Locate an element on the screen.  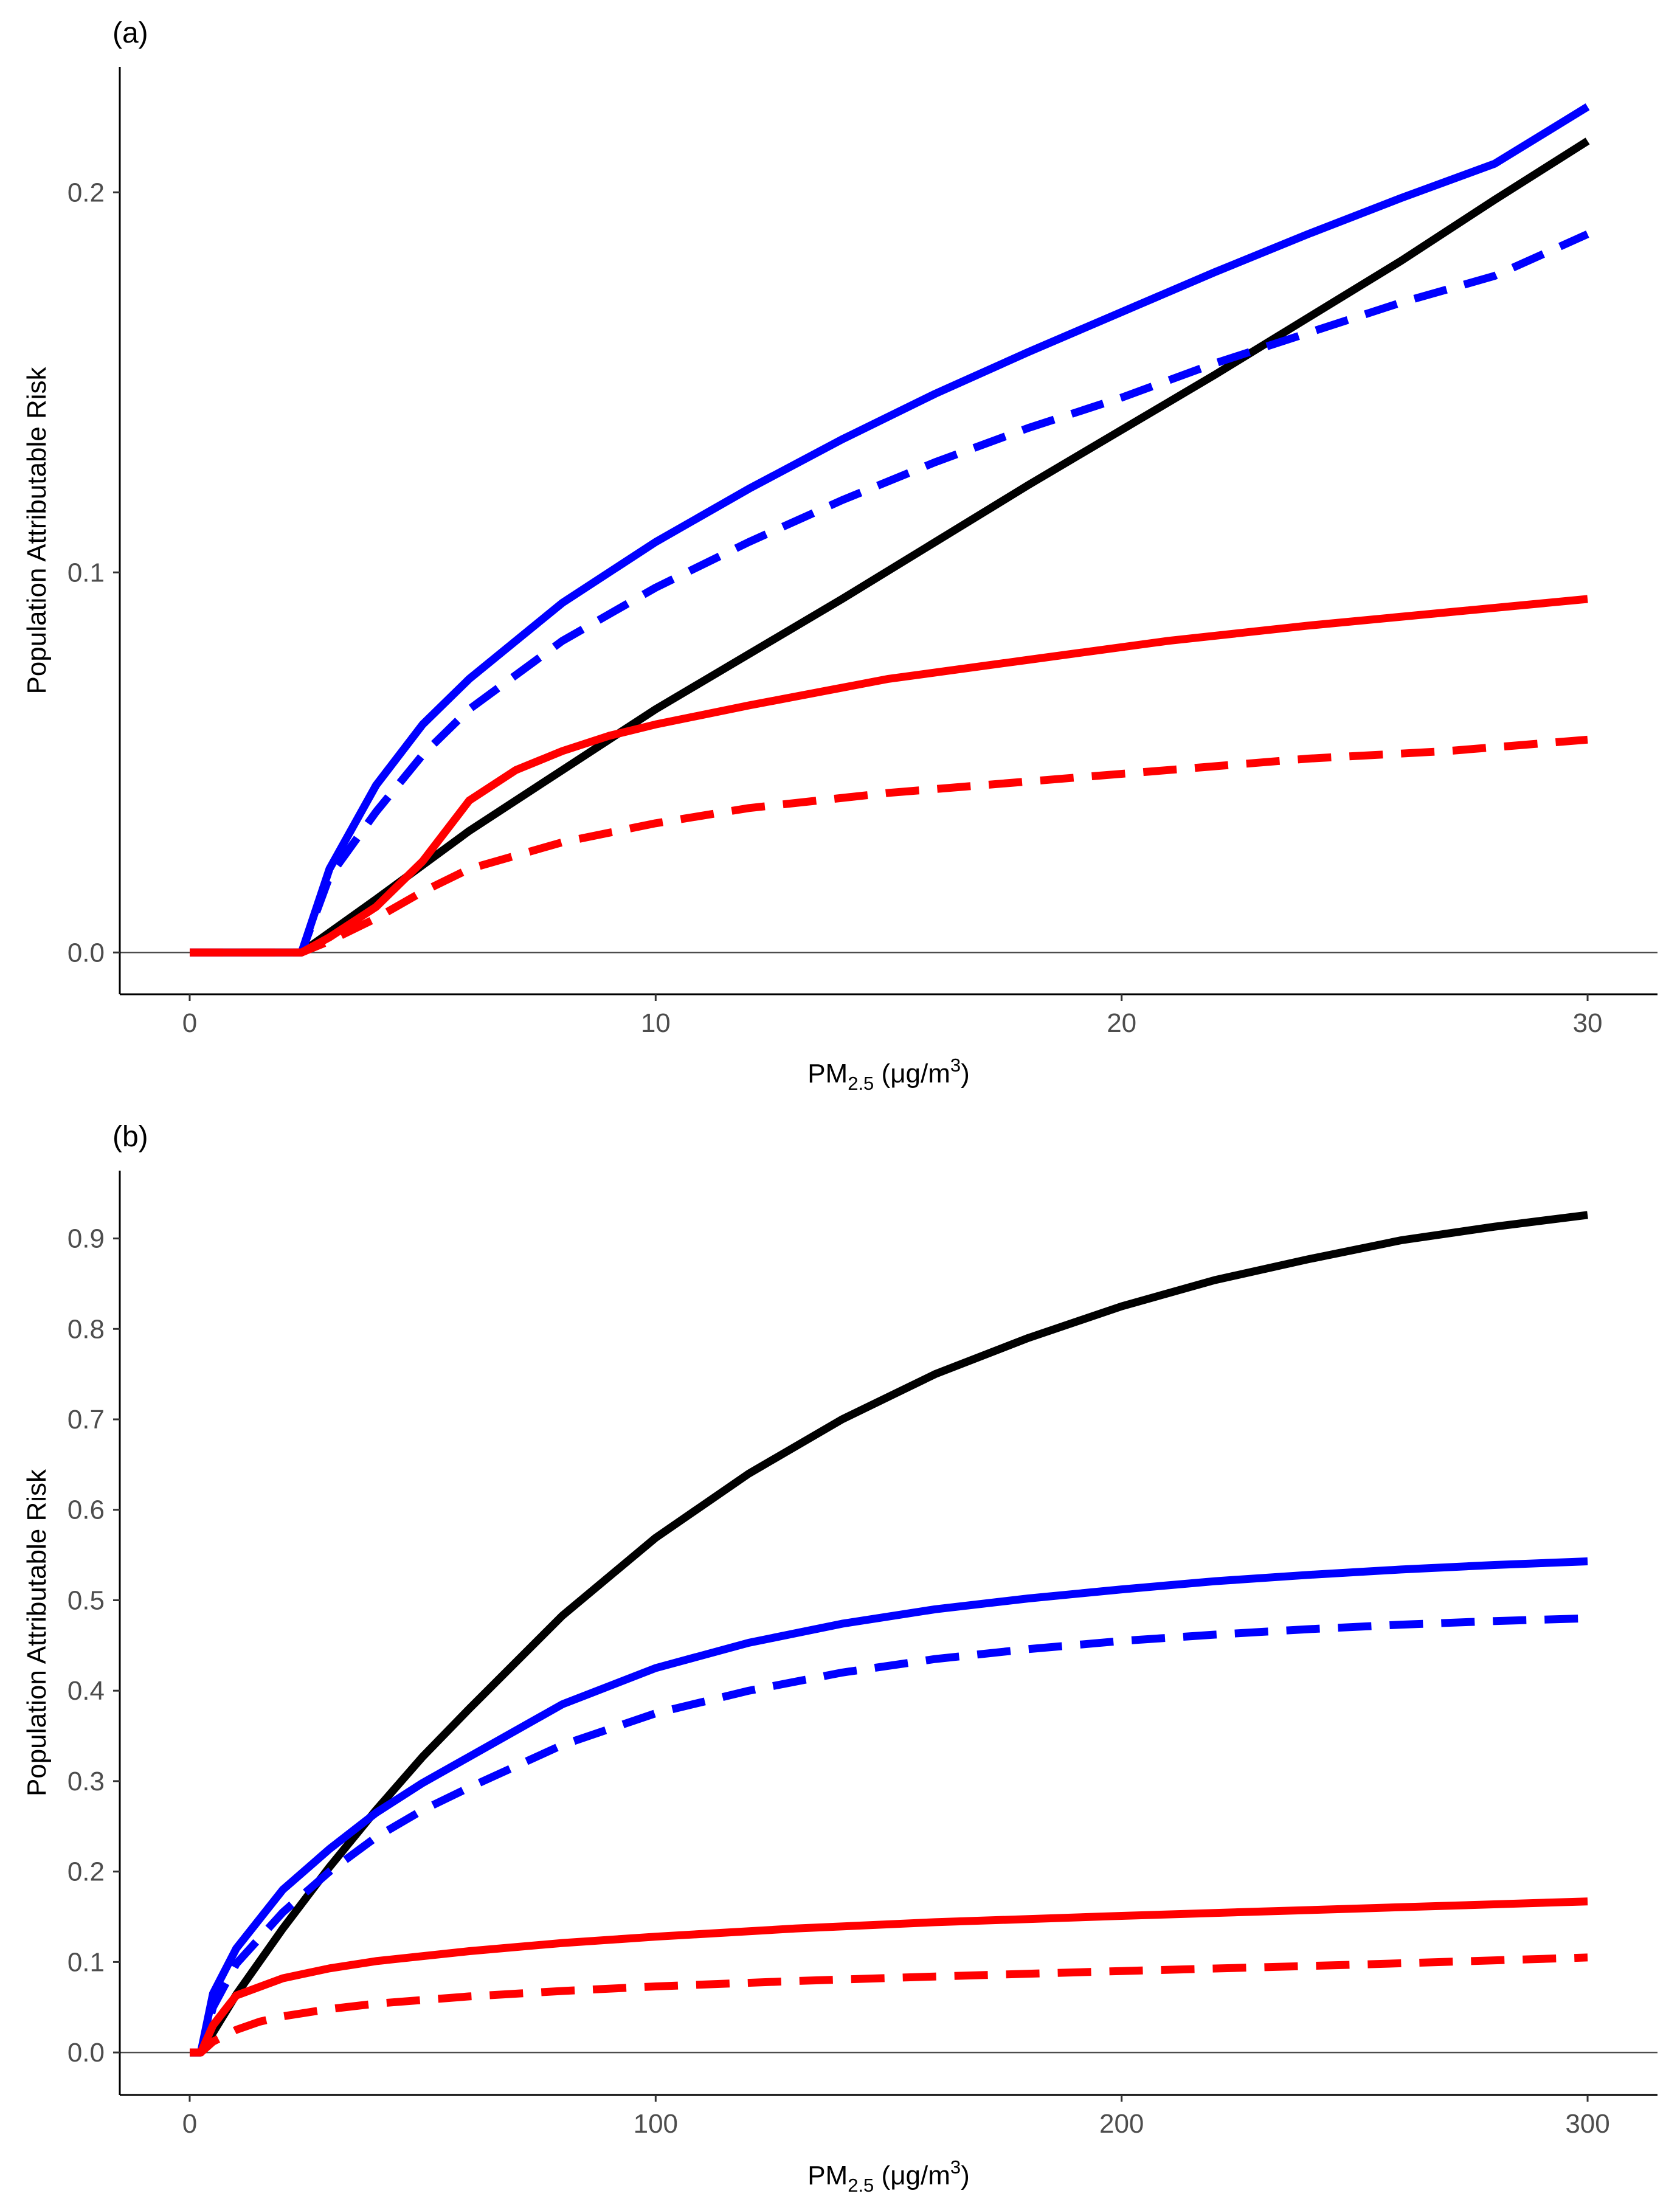
panel-b-x-tick-label: 300 is located at coordinates (1587, 2124).